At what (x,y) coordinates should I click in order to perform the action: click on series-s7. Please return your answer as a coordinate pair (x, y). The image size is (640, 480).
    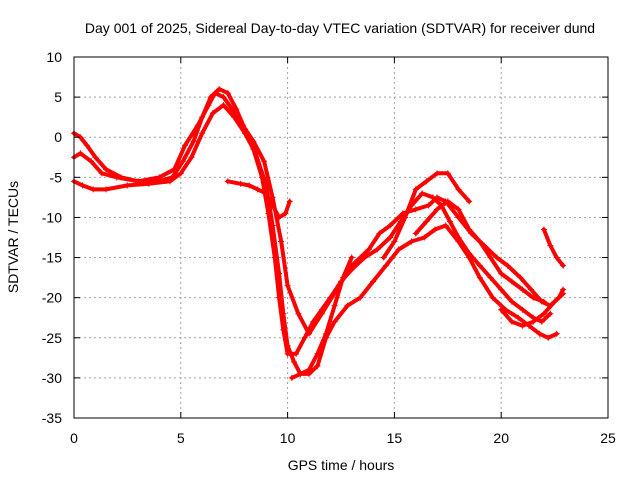
    Looking at the image, I should click on (532, 309).